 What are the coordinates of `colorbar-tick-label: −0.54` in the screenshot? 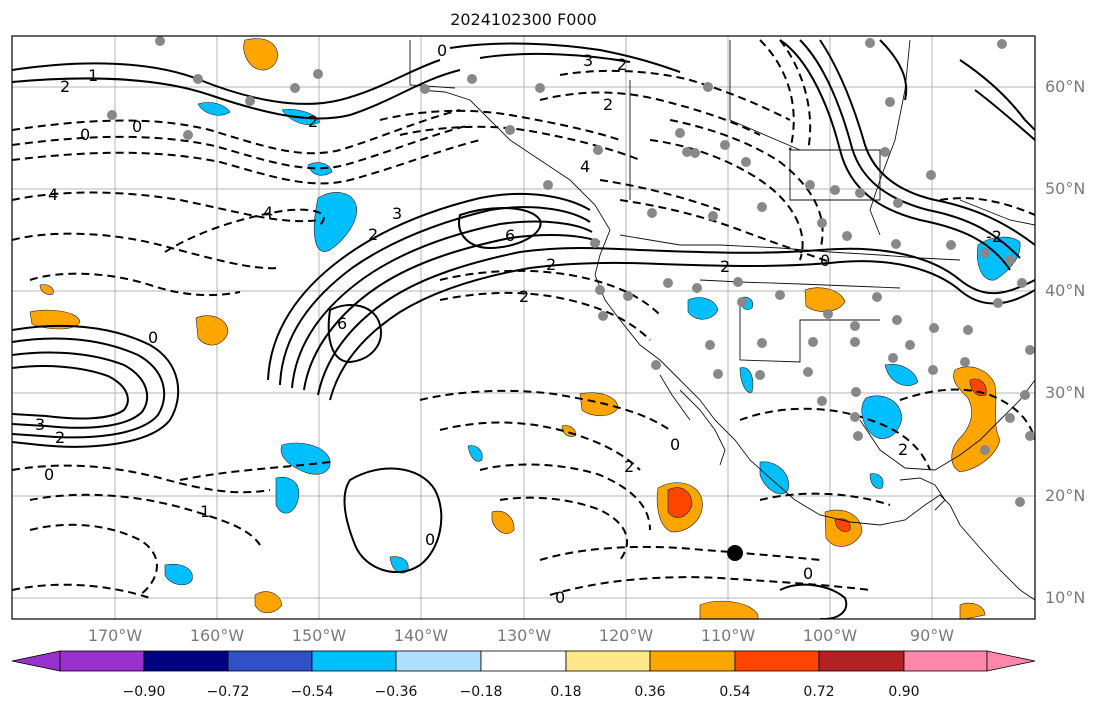 It's located at (312, 692).